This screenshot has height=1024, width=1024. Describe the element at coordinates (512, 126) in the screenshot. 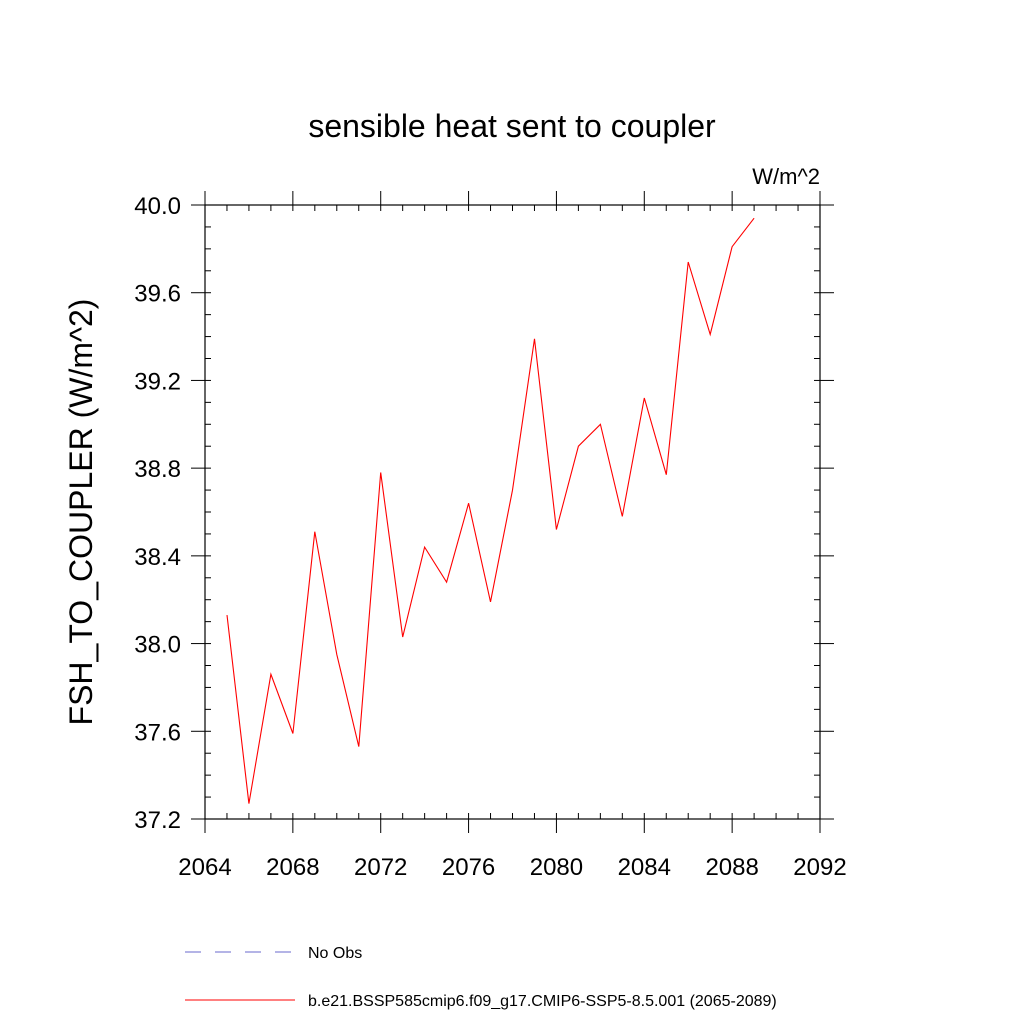

I see `chart-title: sensible heat sent to coupler` at that location.